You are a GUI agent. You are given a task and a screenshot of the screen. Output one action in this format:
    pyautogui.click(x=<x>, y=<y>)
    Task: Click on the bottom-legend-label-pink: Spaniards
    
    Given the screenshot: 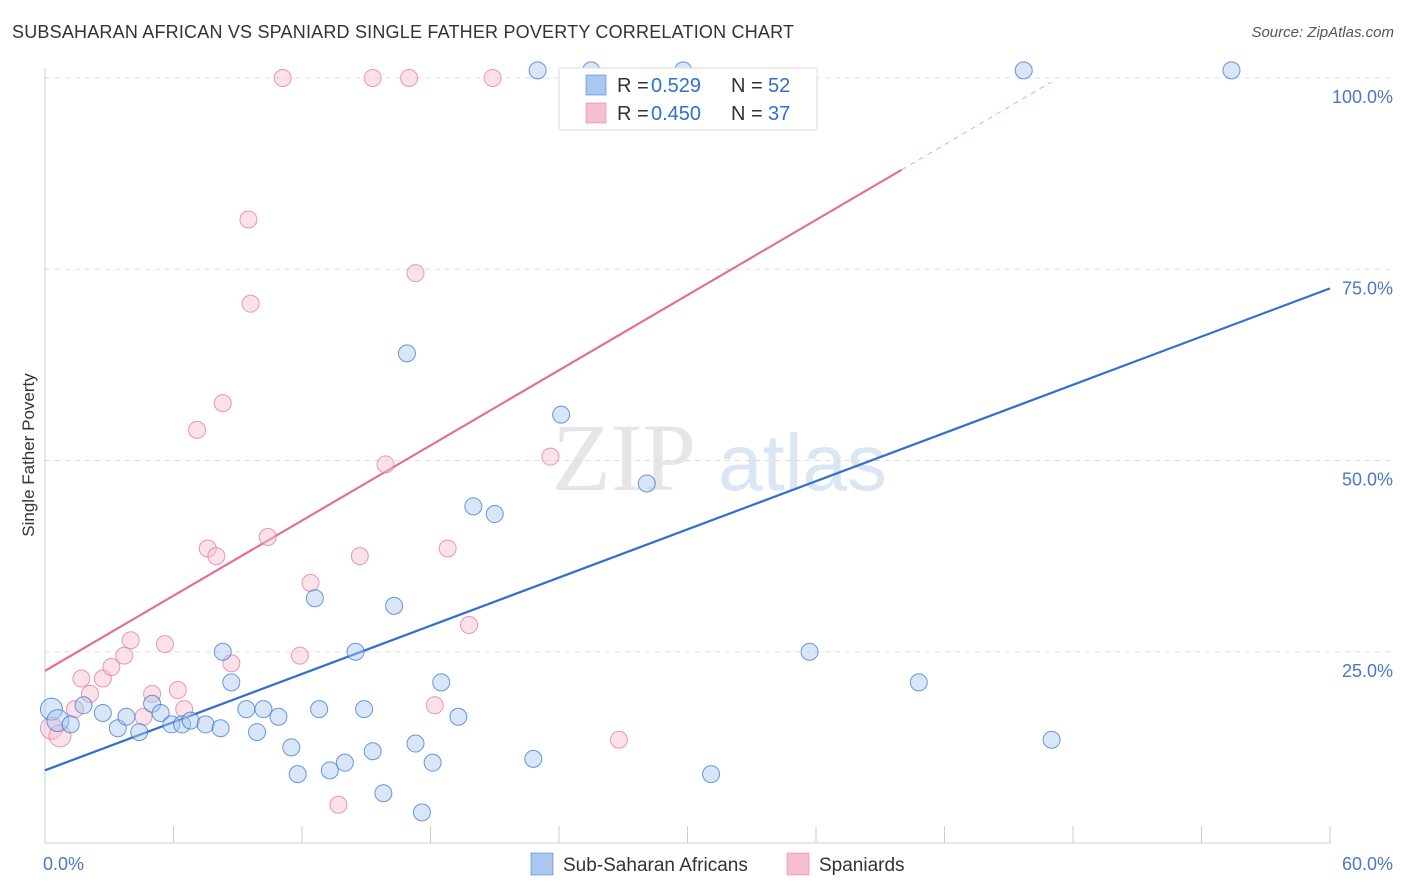 What is the action you would take?
    pyautogui.click(x=862, y=865)
    